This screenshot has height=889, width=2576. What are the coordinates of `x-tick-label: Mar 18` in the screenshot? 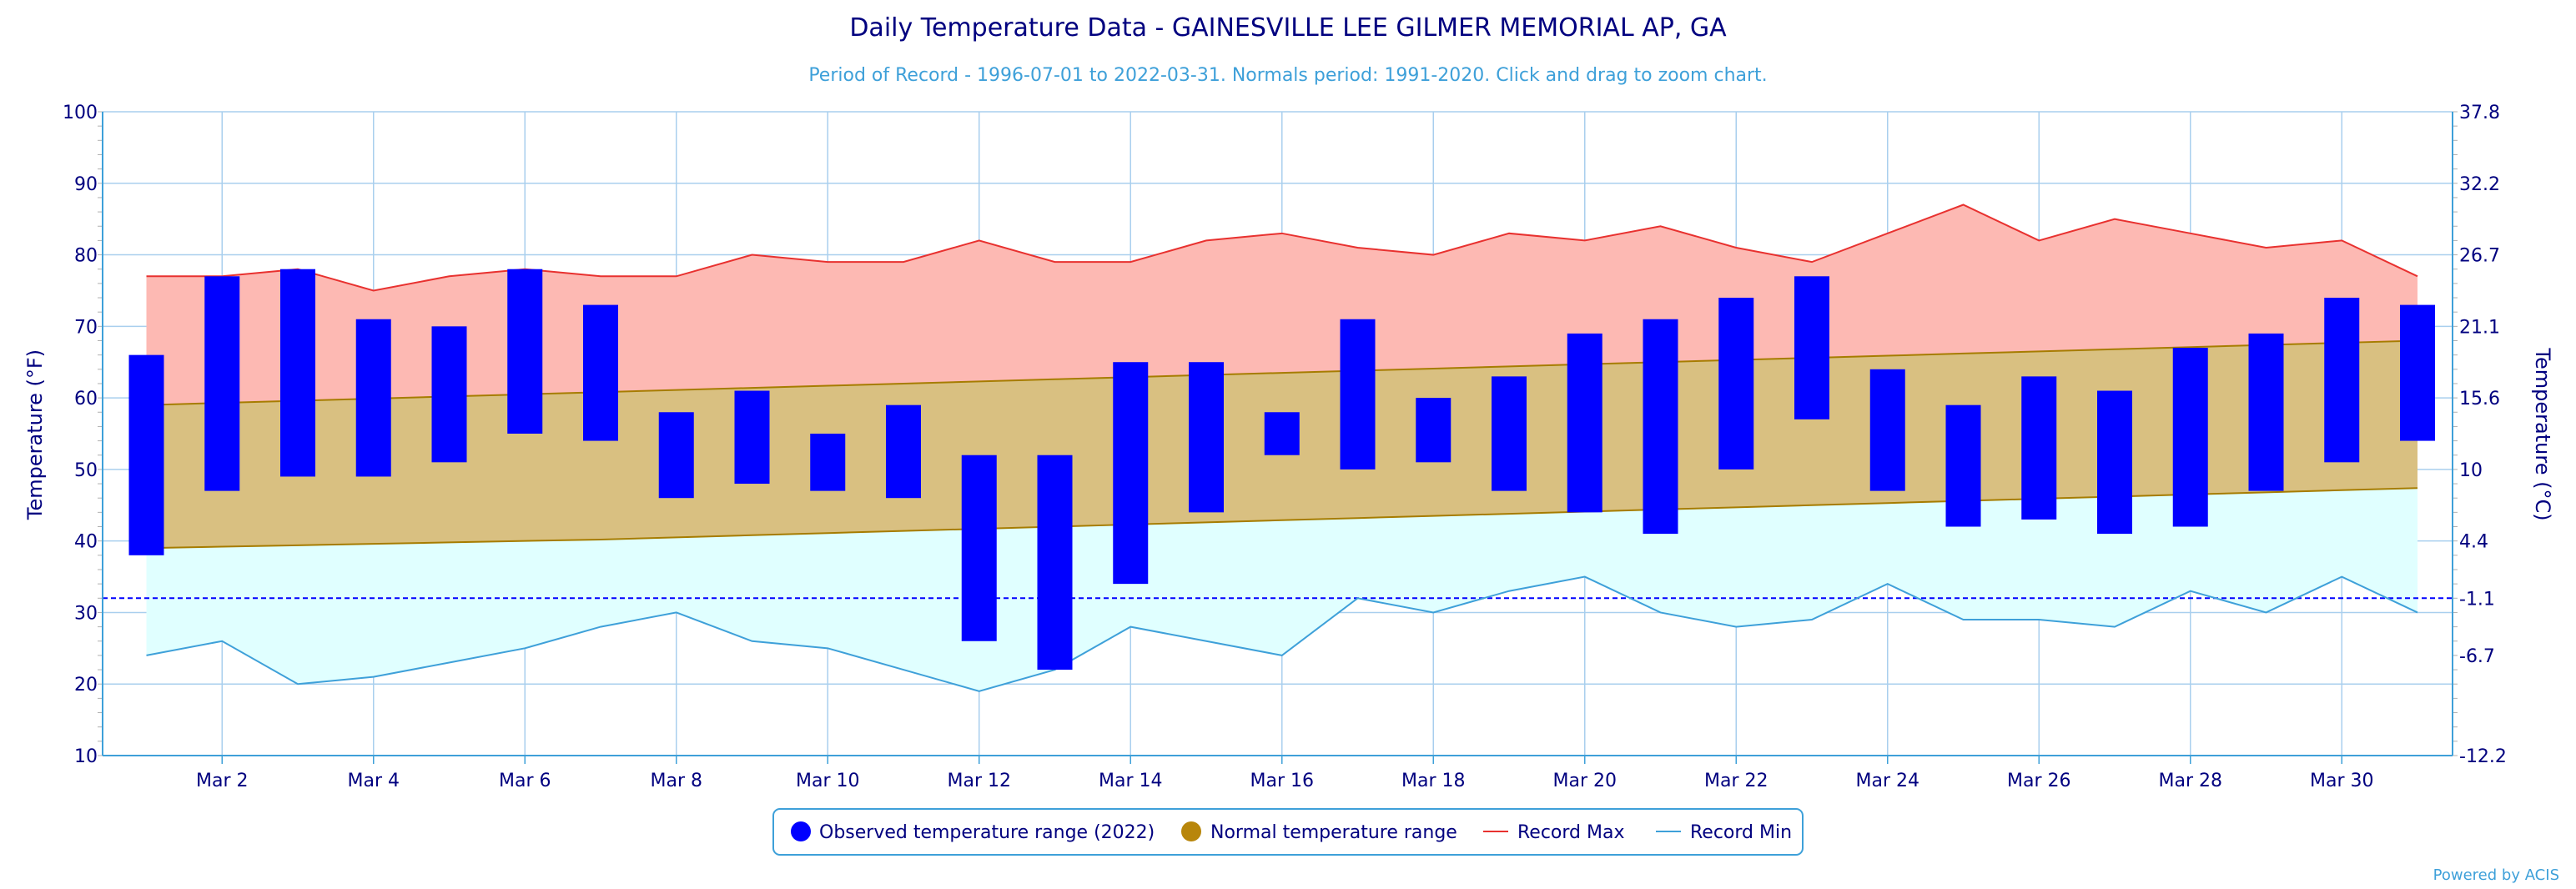 It's located at (1433, 781).